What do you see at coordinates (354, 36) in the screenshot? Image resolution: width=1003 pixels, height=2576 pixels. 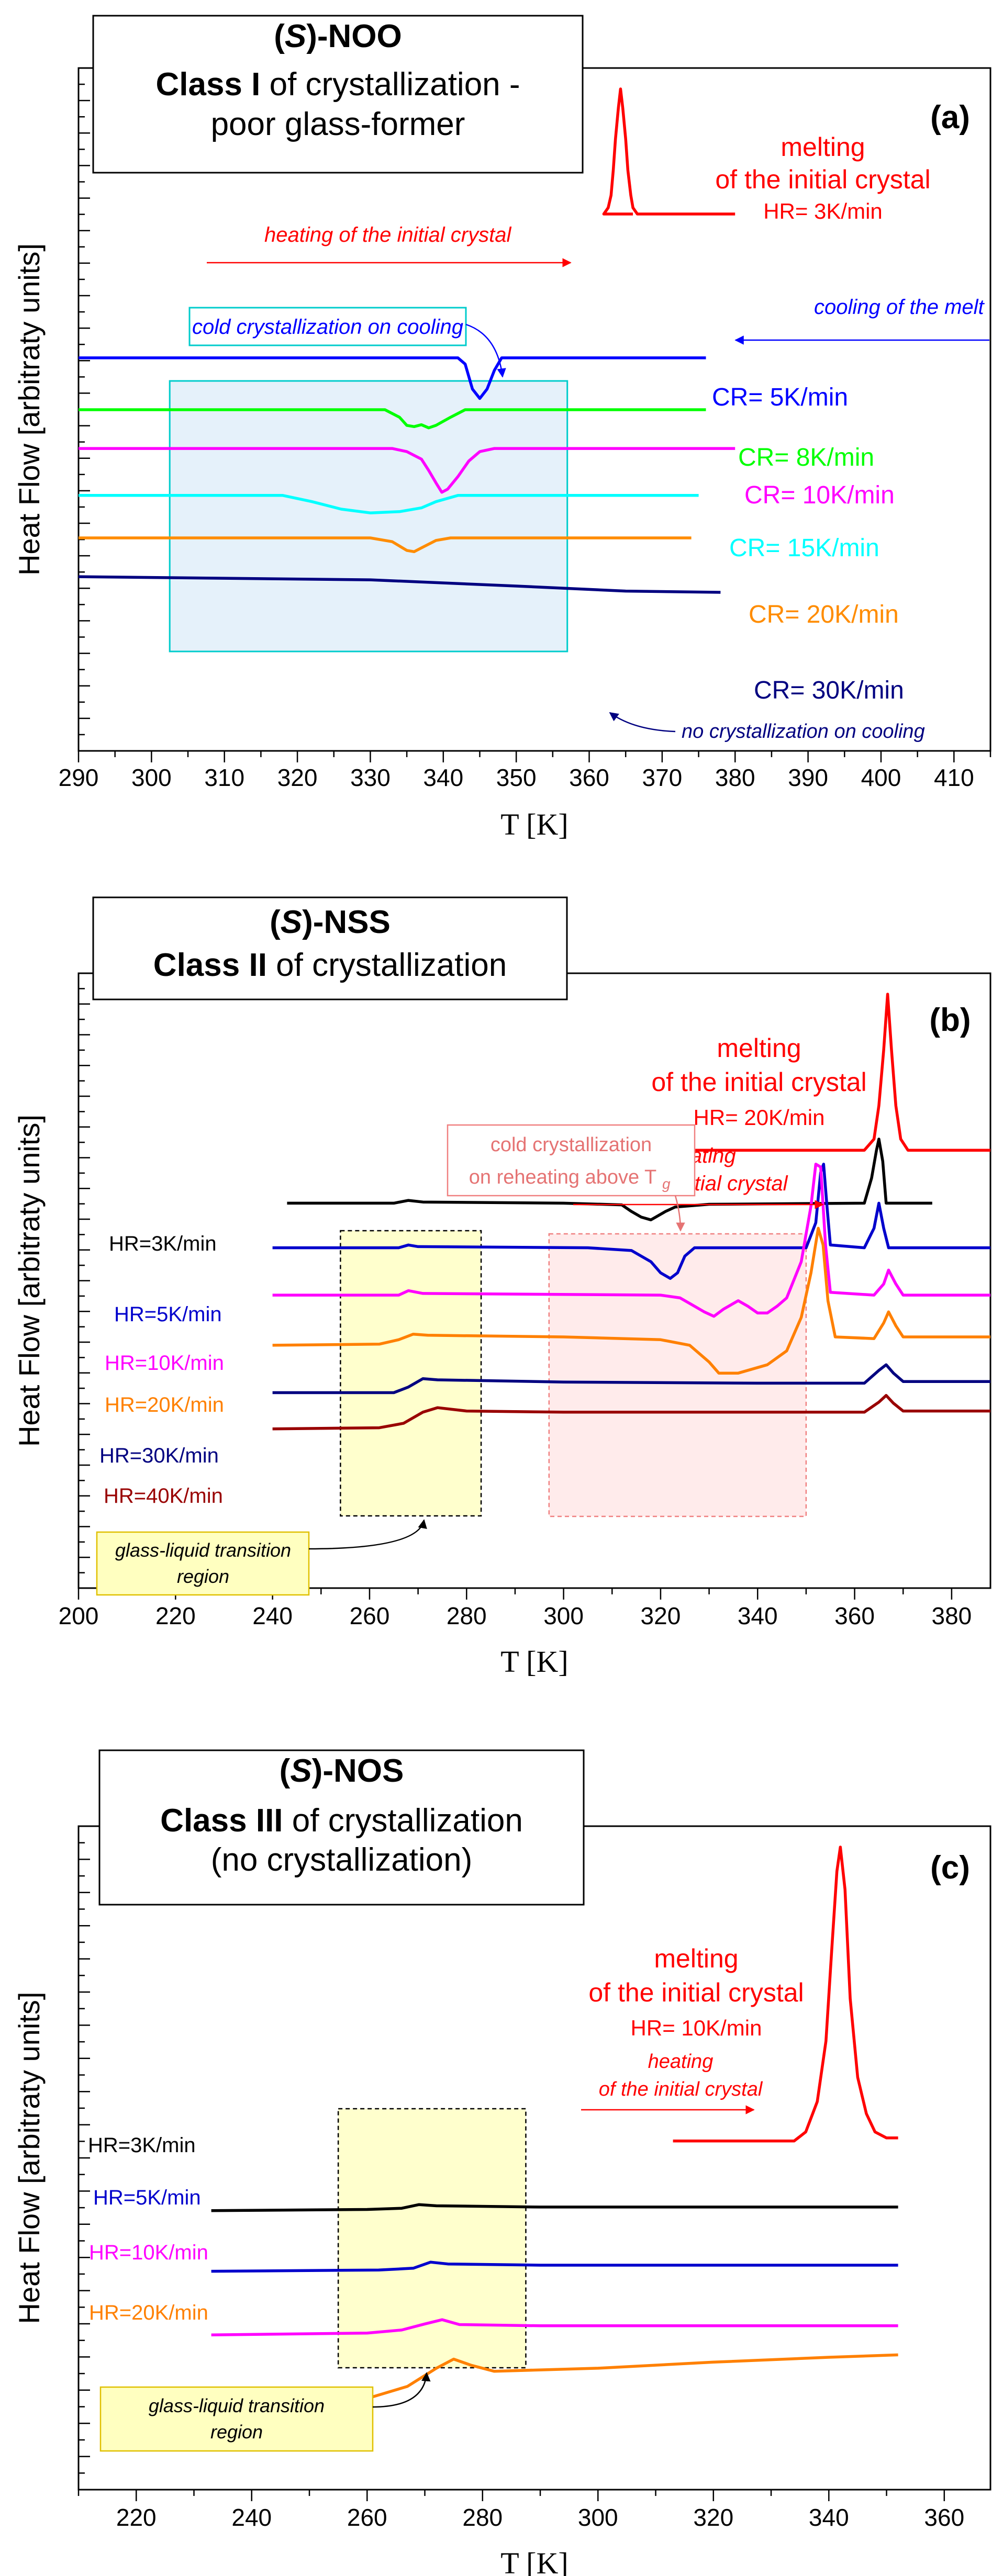 I see `title-name: )-NOO` at bounding box center [354, 36].